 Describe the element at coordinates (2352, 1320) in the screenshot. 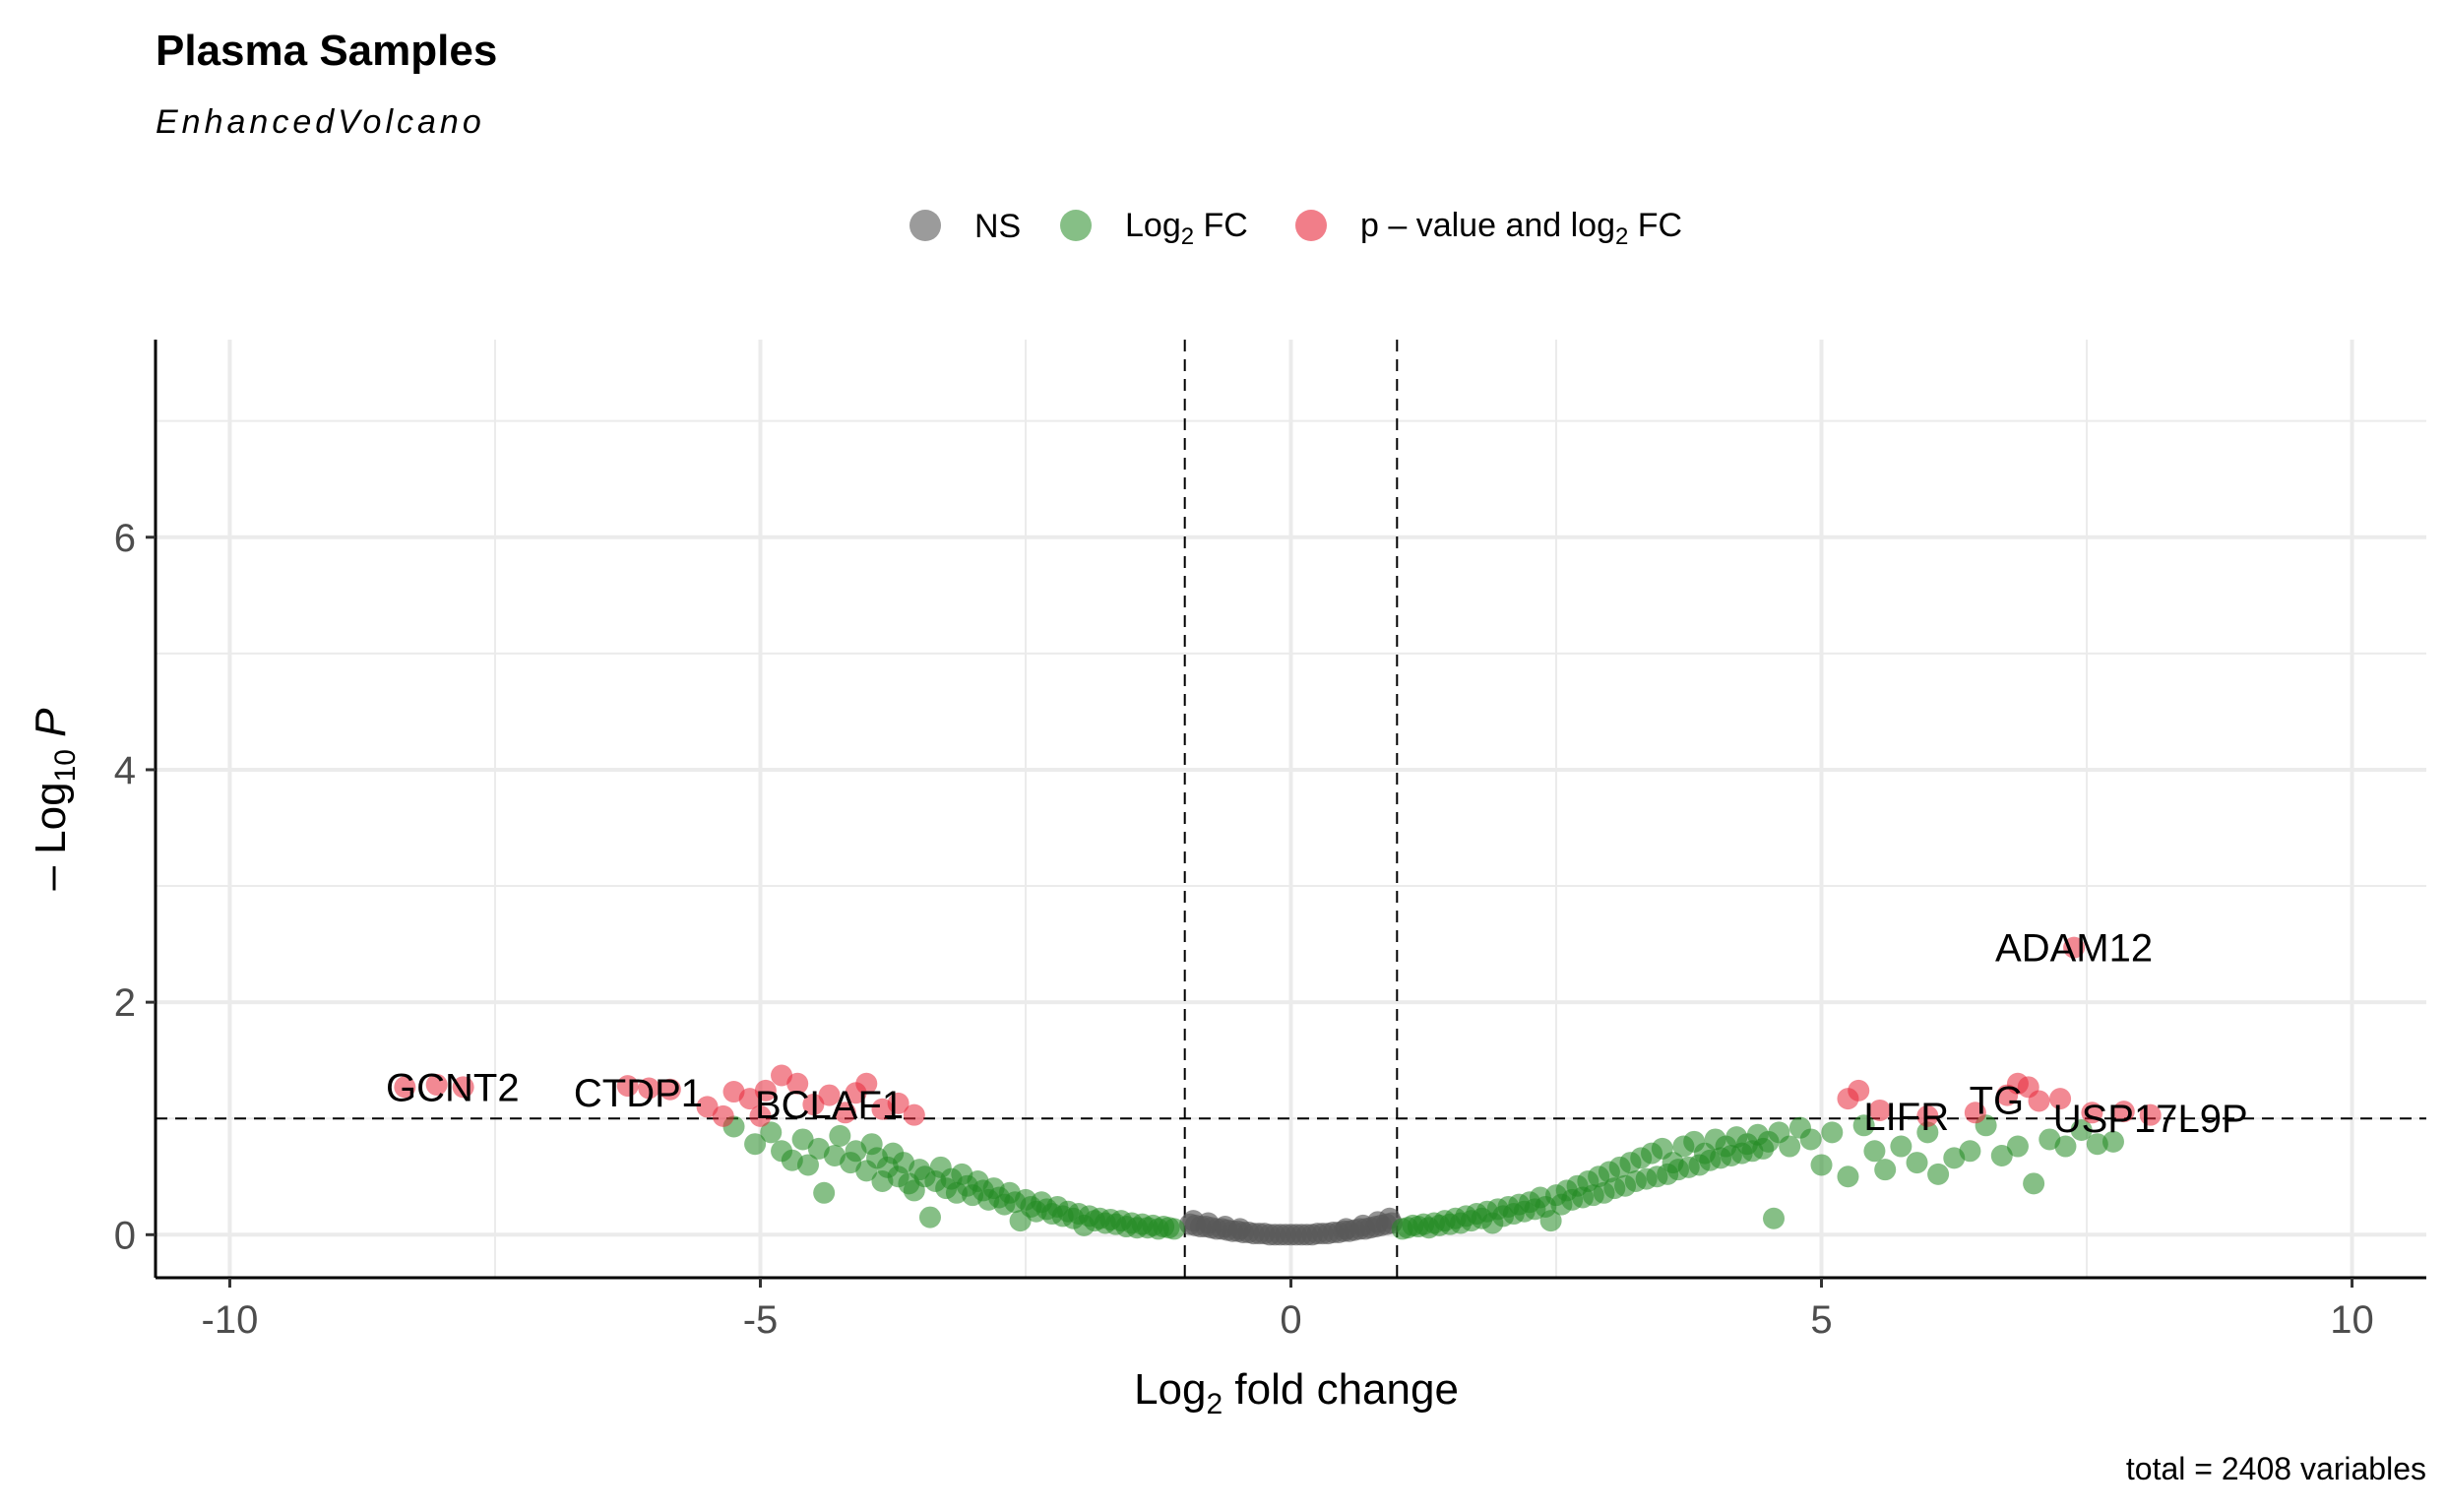

I see `x-tick-label: 10` at that location.